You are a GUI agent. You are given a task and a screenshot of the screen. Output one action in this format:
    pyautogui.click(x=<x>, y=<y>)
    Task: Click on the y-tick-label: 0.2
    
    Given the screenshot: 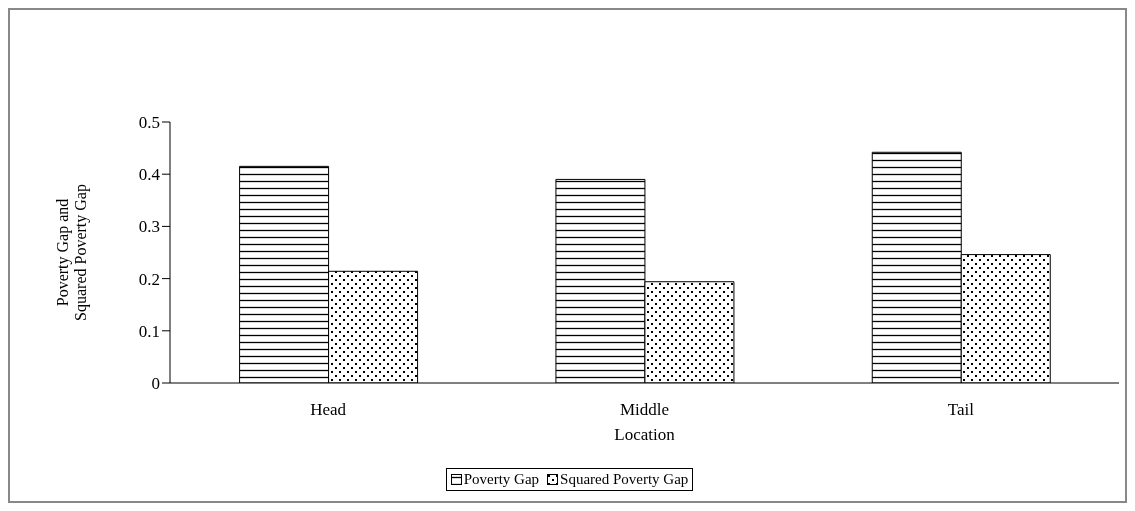 What is the action you would take?
    pyautogui.click(x=149, y=279)
    